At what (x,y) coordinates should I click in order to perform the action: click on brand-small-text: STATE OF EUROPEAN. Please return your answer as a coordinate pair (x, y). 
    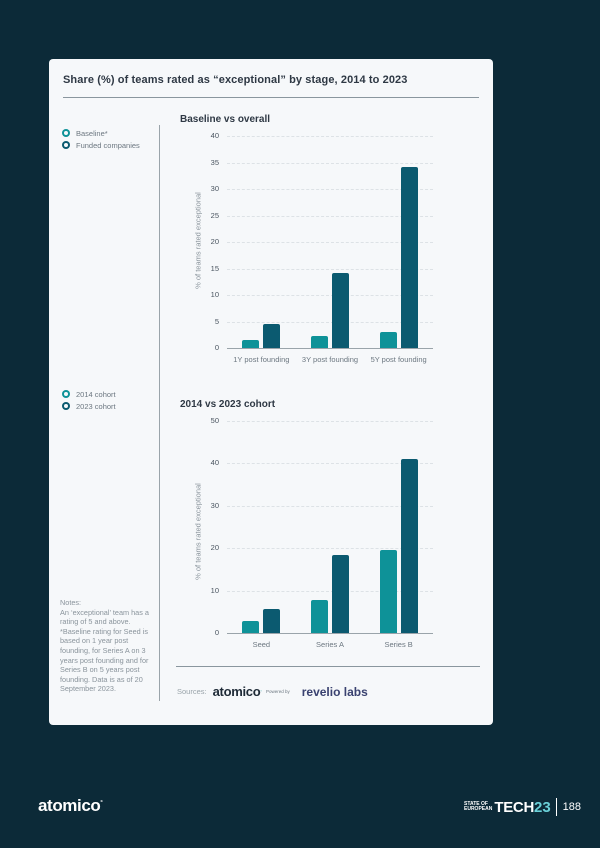
    Looking at the image, I should click on (478, 806).